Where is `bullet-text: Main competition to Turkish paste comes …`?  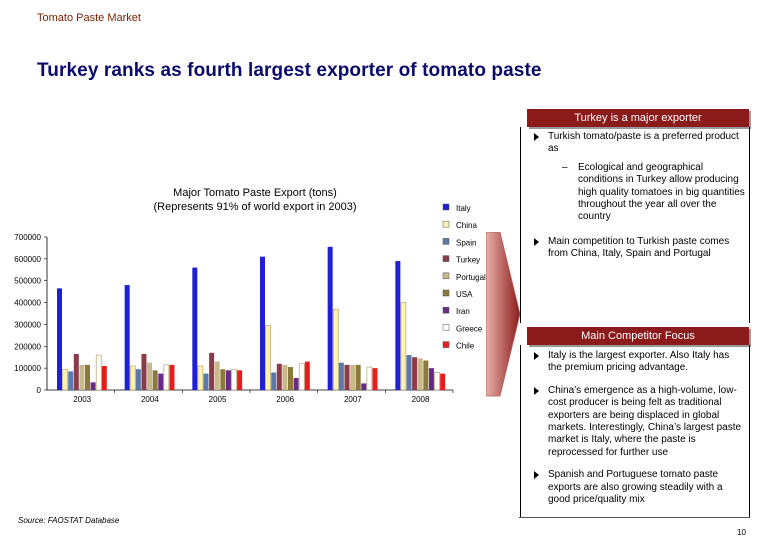
bullet-text: Main competition to Turkish paste comes … is located at coordinates (639, 247).